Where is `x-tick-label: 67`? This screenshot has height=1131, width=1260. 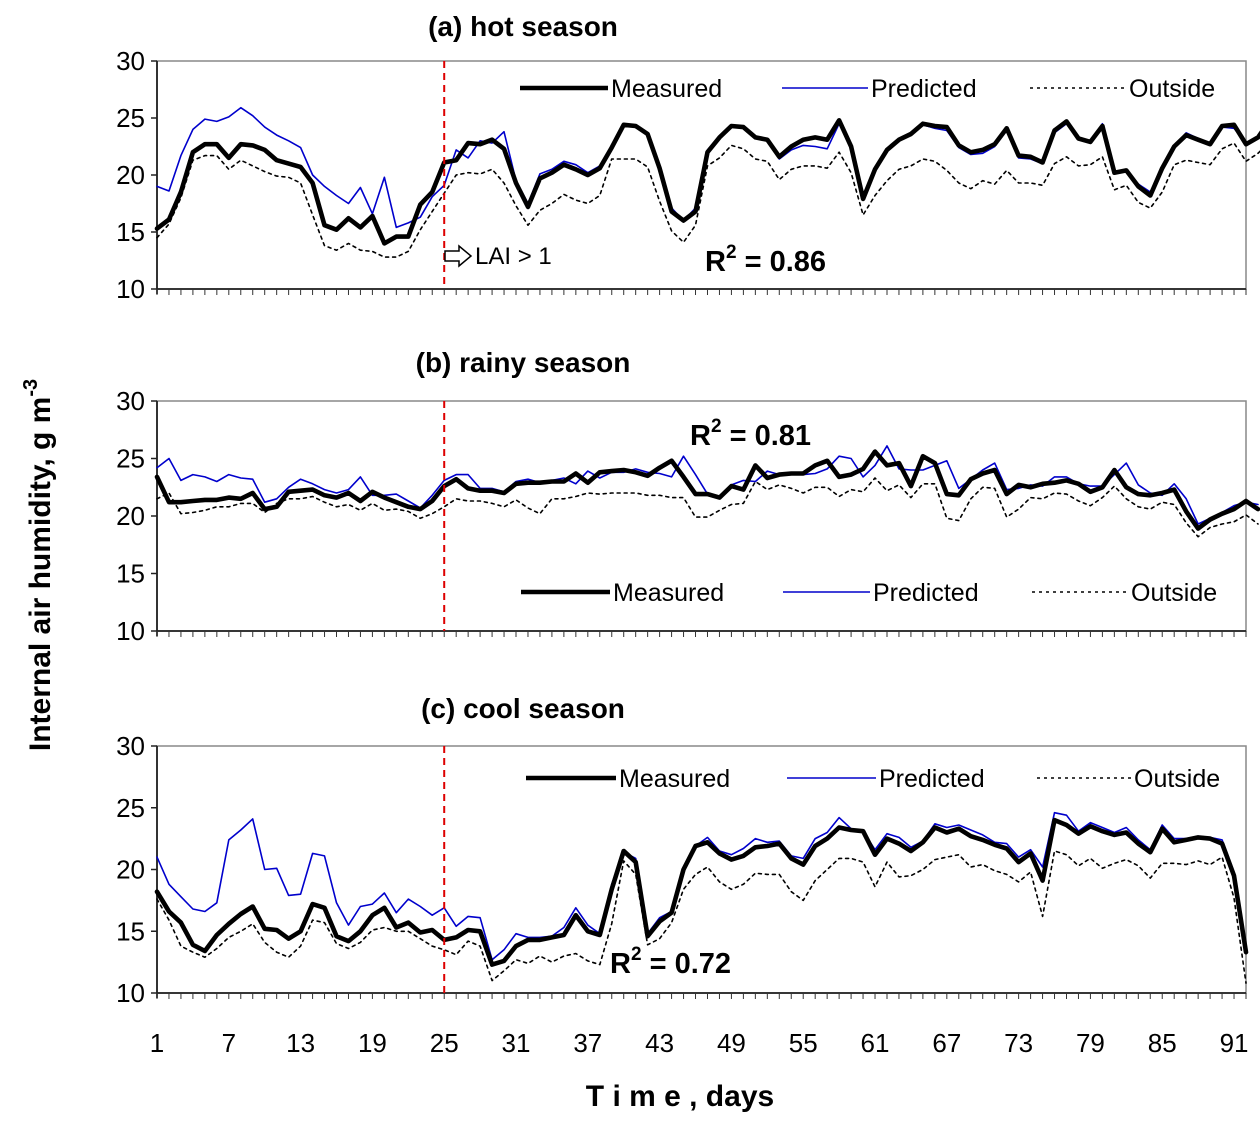
x-tick-label: 67 is located at coordinates (946, 1043).